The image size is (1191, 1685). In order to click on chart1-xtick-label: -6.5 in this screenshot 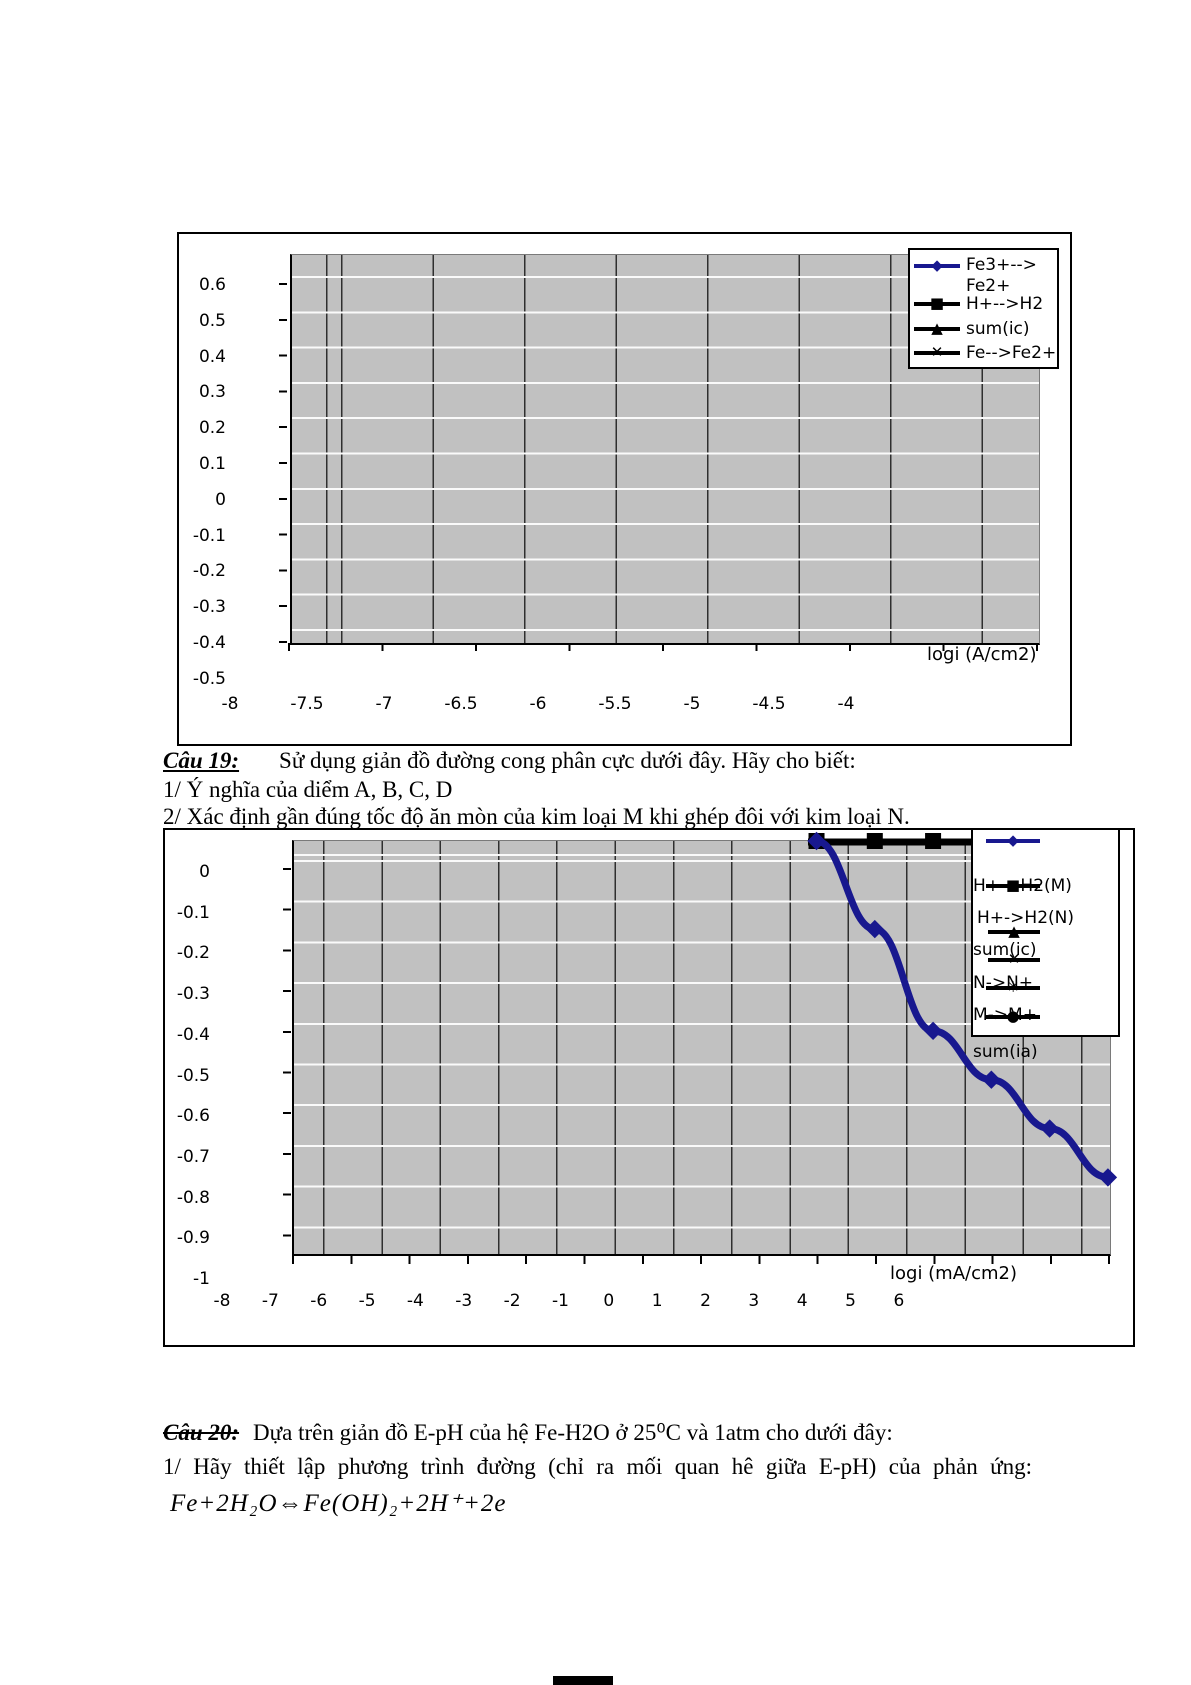, I will do `click(461, 704)`.